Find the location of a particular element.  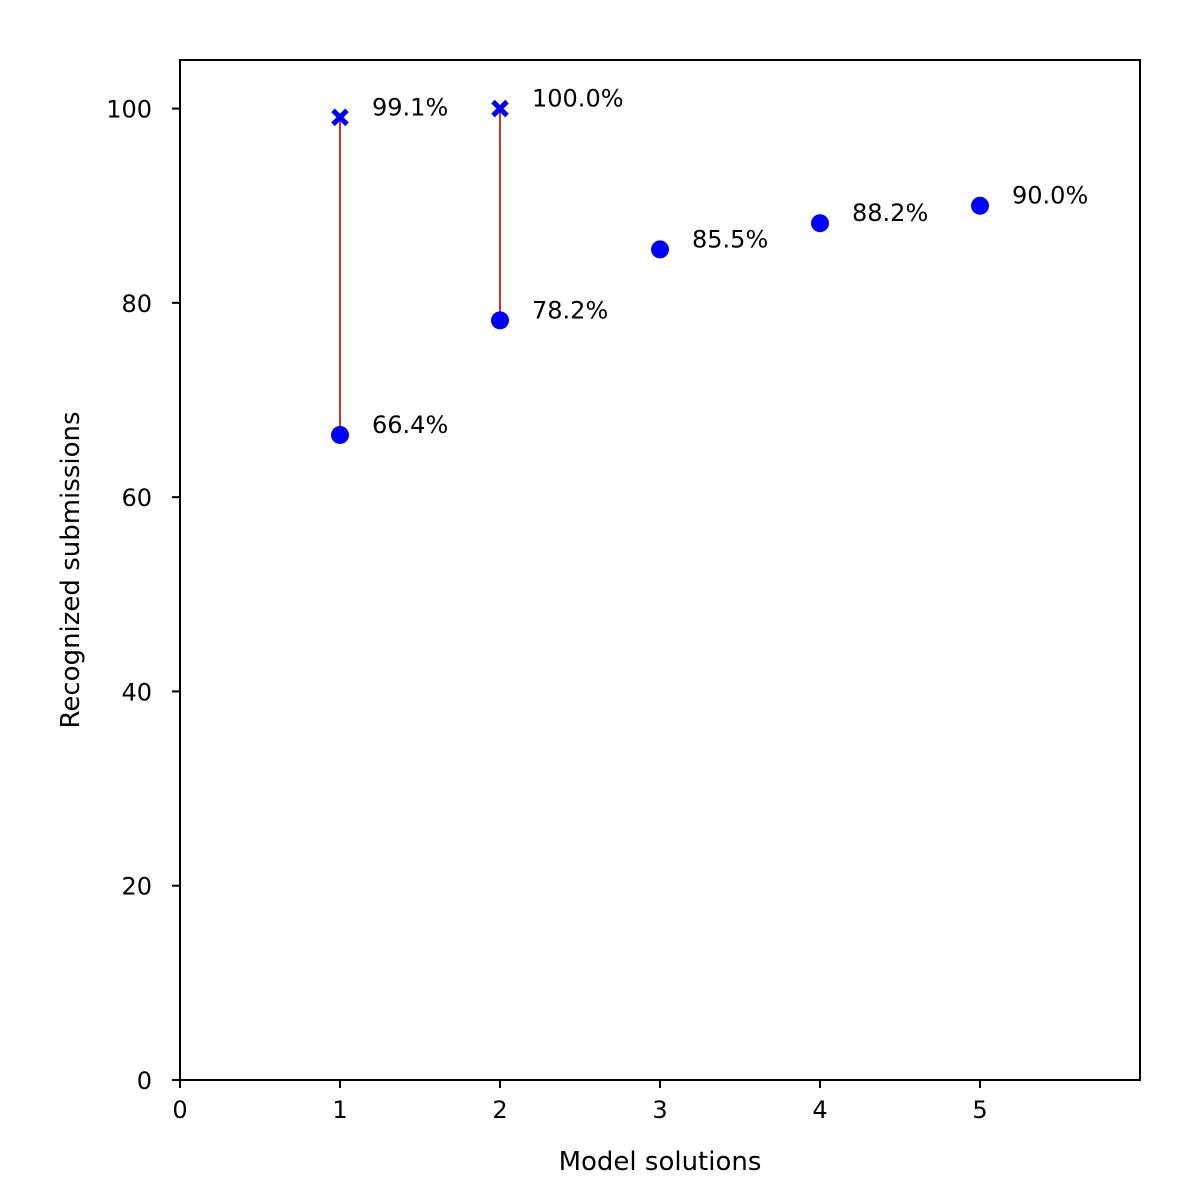

y-tick-label: 100 is located at coordinates (129, 110).